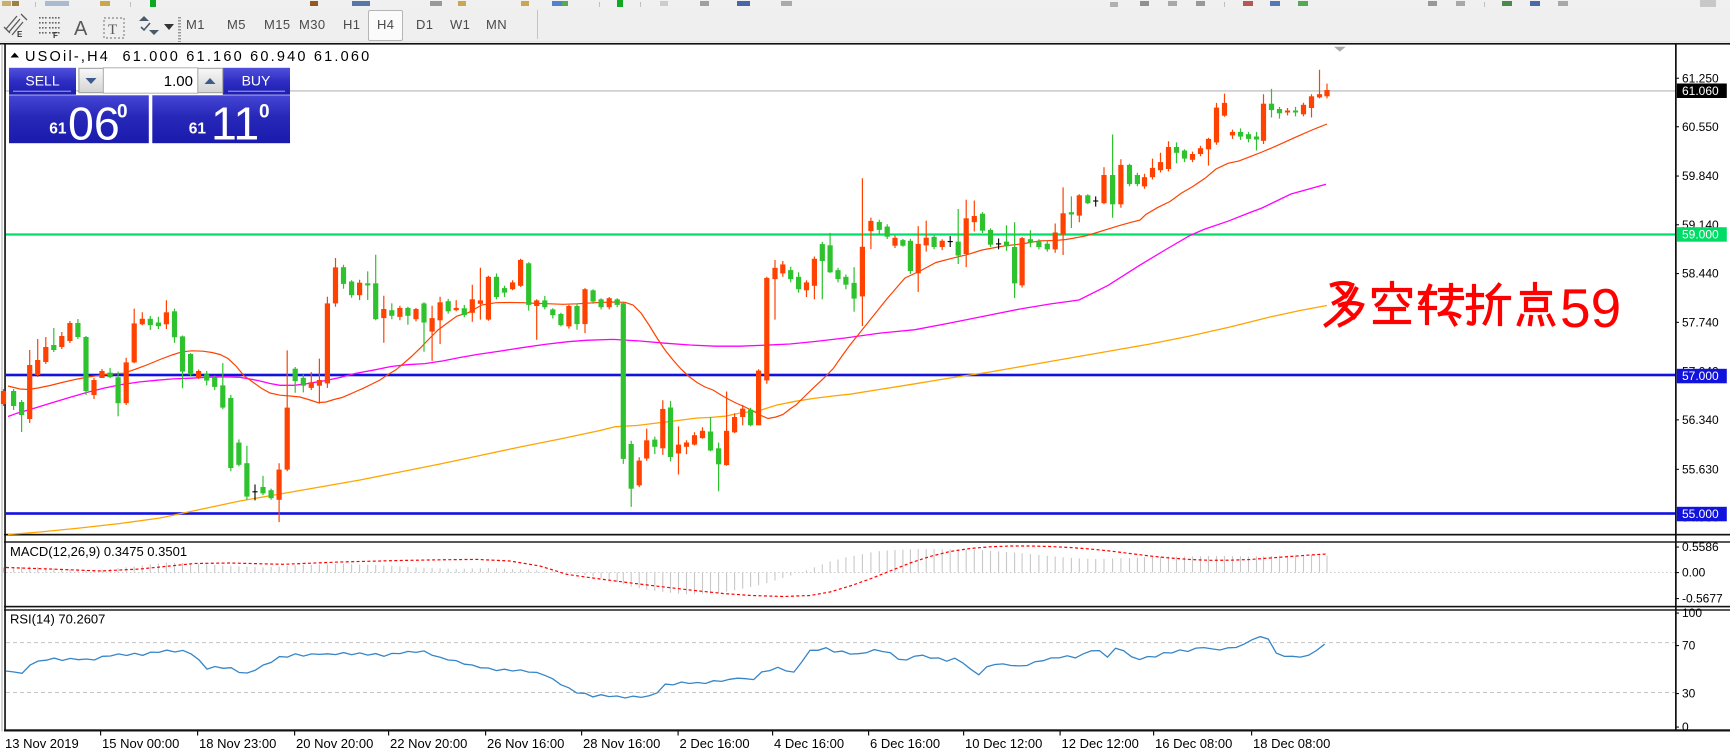  What do you see at coordinates (905, 743) in the screenshot?
I see `svg-text: 6 Dec 16:00` at bounding box center [905, 743].